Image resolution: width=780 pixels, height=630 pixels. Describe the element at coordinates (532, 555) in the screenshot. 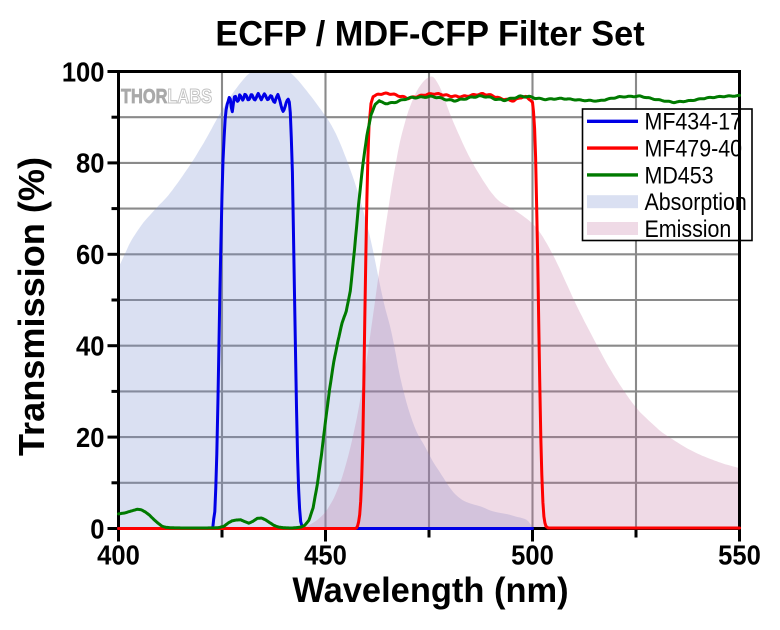

I see `svg-text: 500` at that location.